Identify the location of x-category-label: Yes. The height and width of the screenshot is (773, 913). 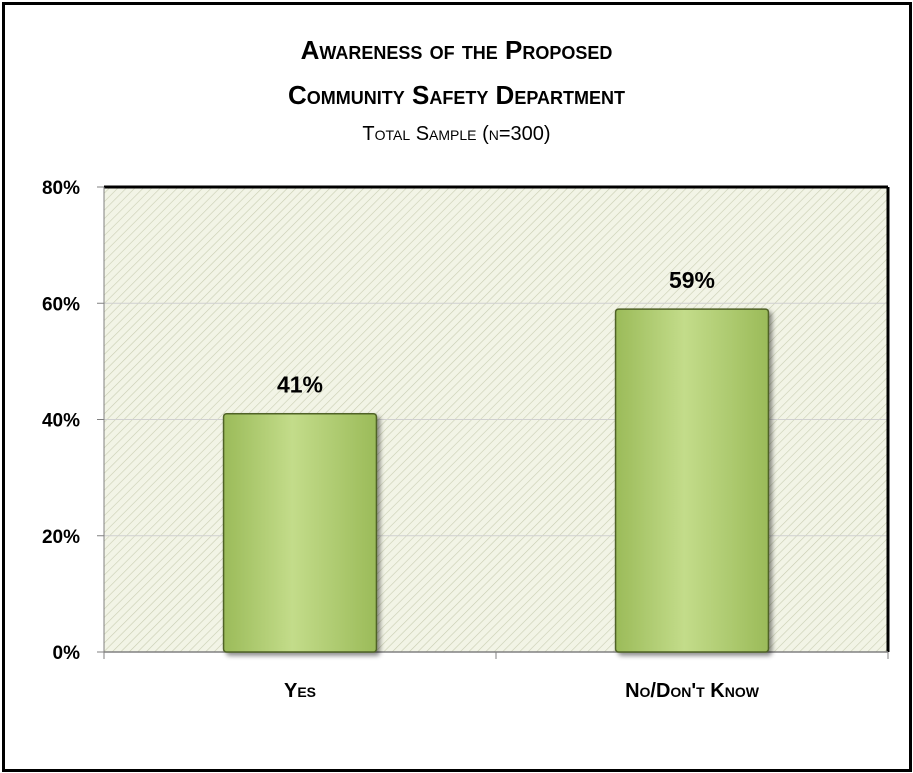
(300, 691).